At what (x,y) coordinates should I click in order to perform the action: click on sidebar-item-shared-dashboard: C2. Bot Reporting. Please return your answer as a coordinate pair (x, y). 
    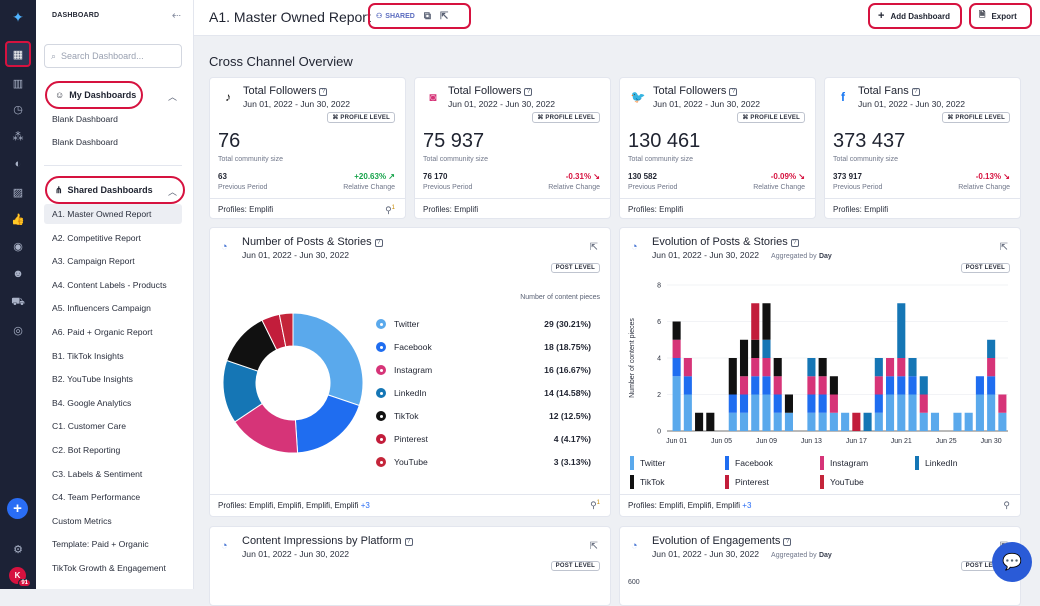
    Looking at the image, I should click on (86, 450).